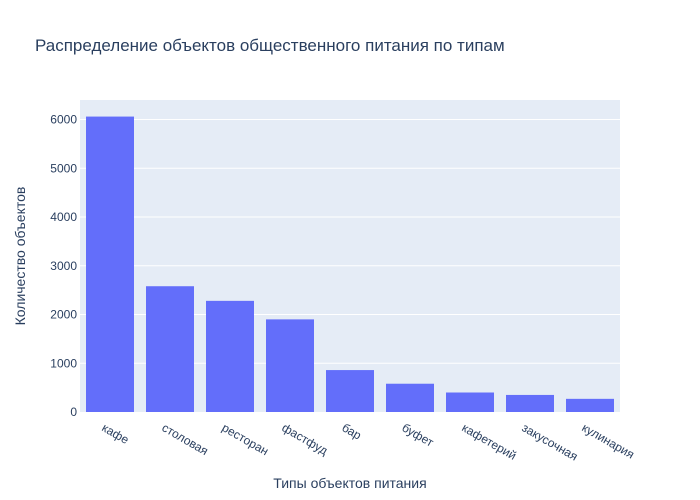 The image size is (700, 500). I want to click on x-tick-label: буфет, so click(418, 434).